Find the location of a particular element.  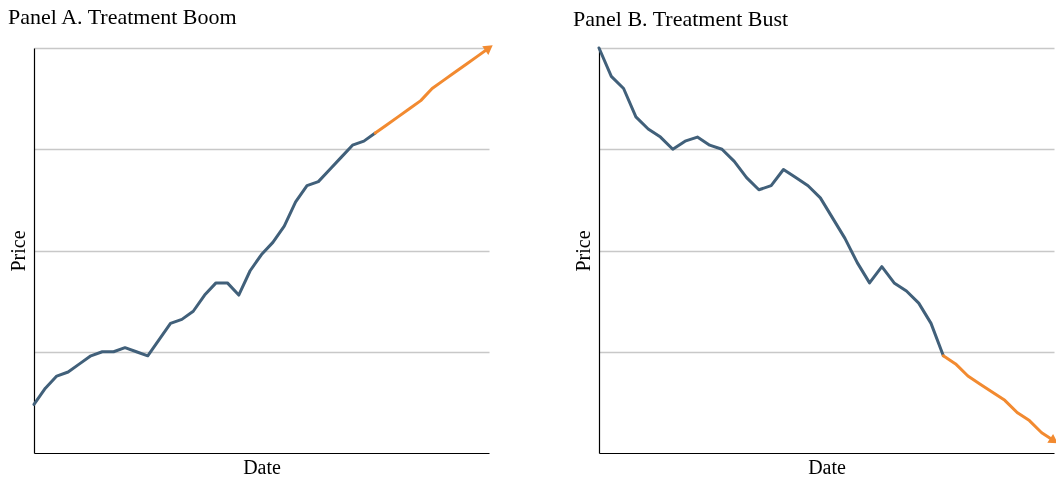

chart-title: Panel B. Treatment Bust is located at coordinates (681, 18).